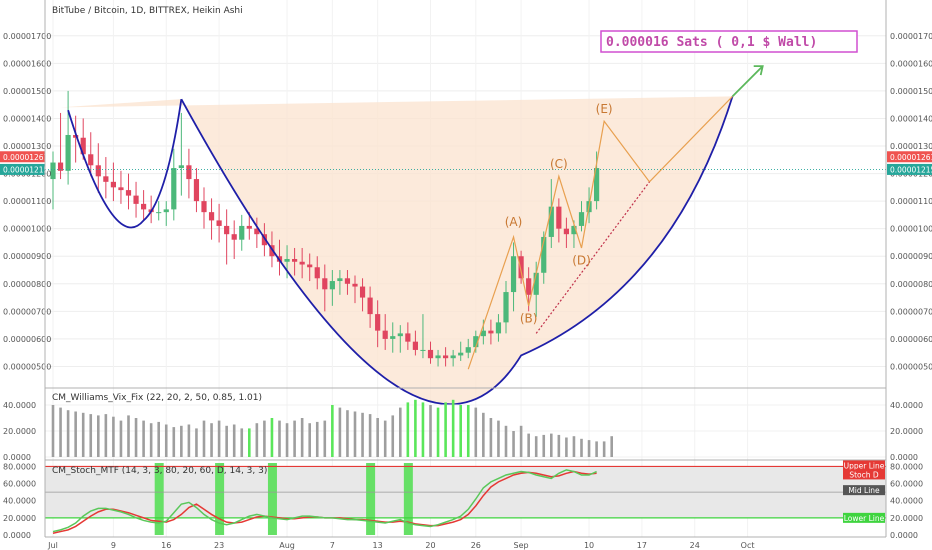 This screenshot has width=932, height=550. What do you see at coordinates (521, 545) in the screenshot?
I see `time-tick: Sep` at bounding box center [521, 545].